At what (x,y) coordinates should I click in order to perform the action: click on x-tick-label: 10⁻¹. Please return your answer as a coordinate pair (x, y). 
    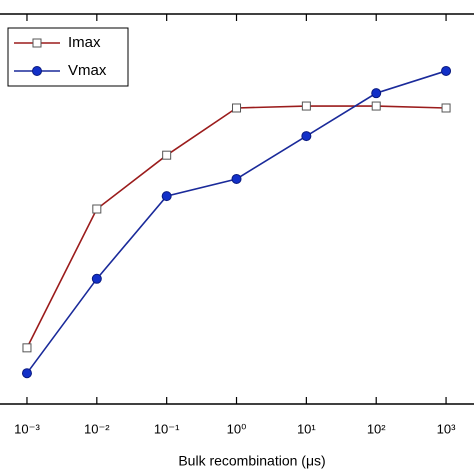
    Looking at the image, I should click on (167, 428).